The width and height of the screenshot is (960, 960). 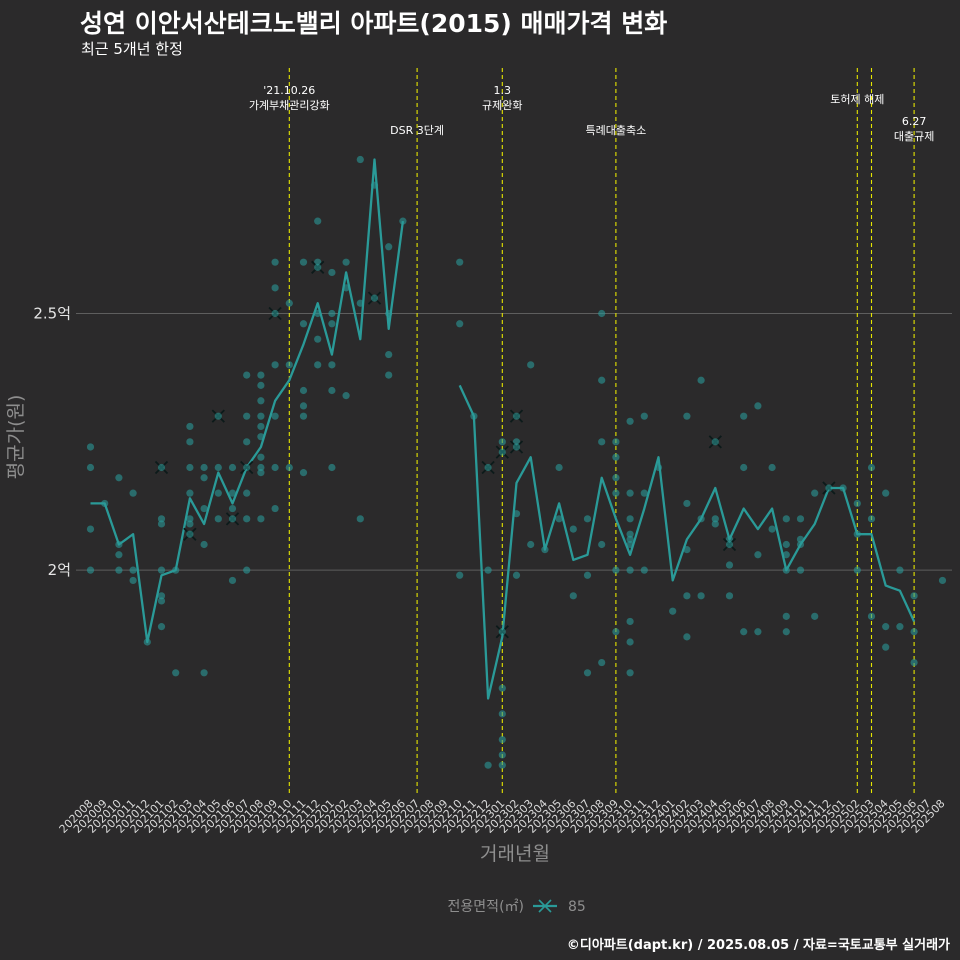 What do you see at coordinates (545, 906) in the screenshot?
I see `legend-x-key` at bounding box center [545, 906].